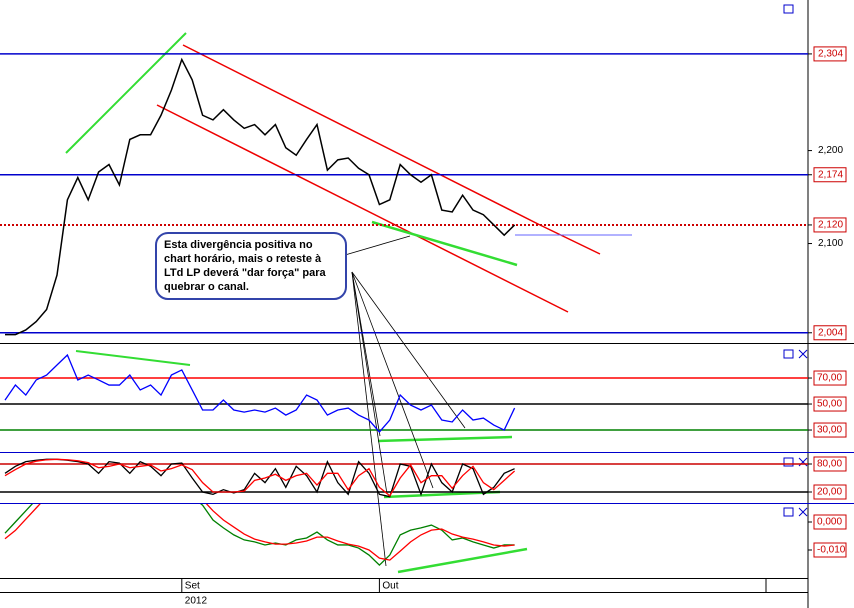 The image size is (854, 608). What do you see at coordinates (196, 601) in the screenshot?
I see `year-label: 2012` at bounding box center [196, 601].